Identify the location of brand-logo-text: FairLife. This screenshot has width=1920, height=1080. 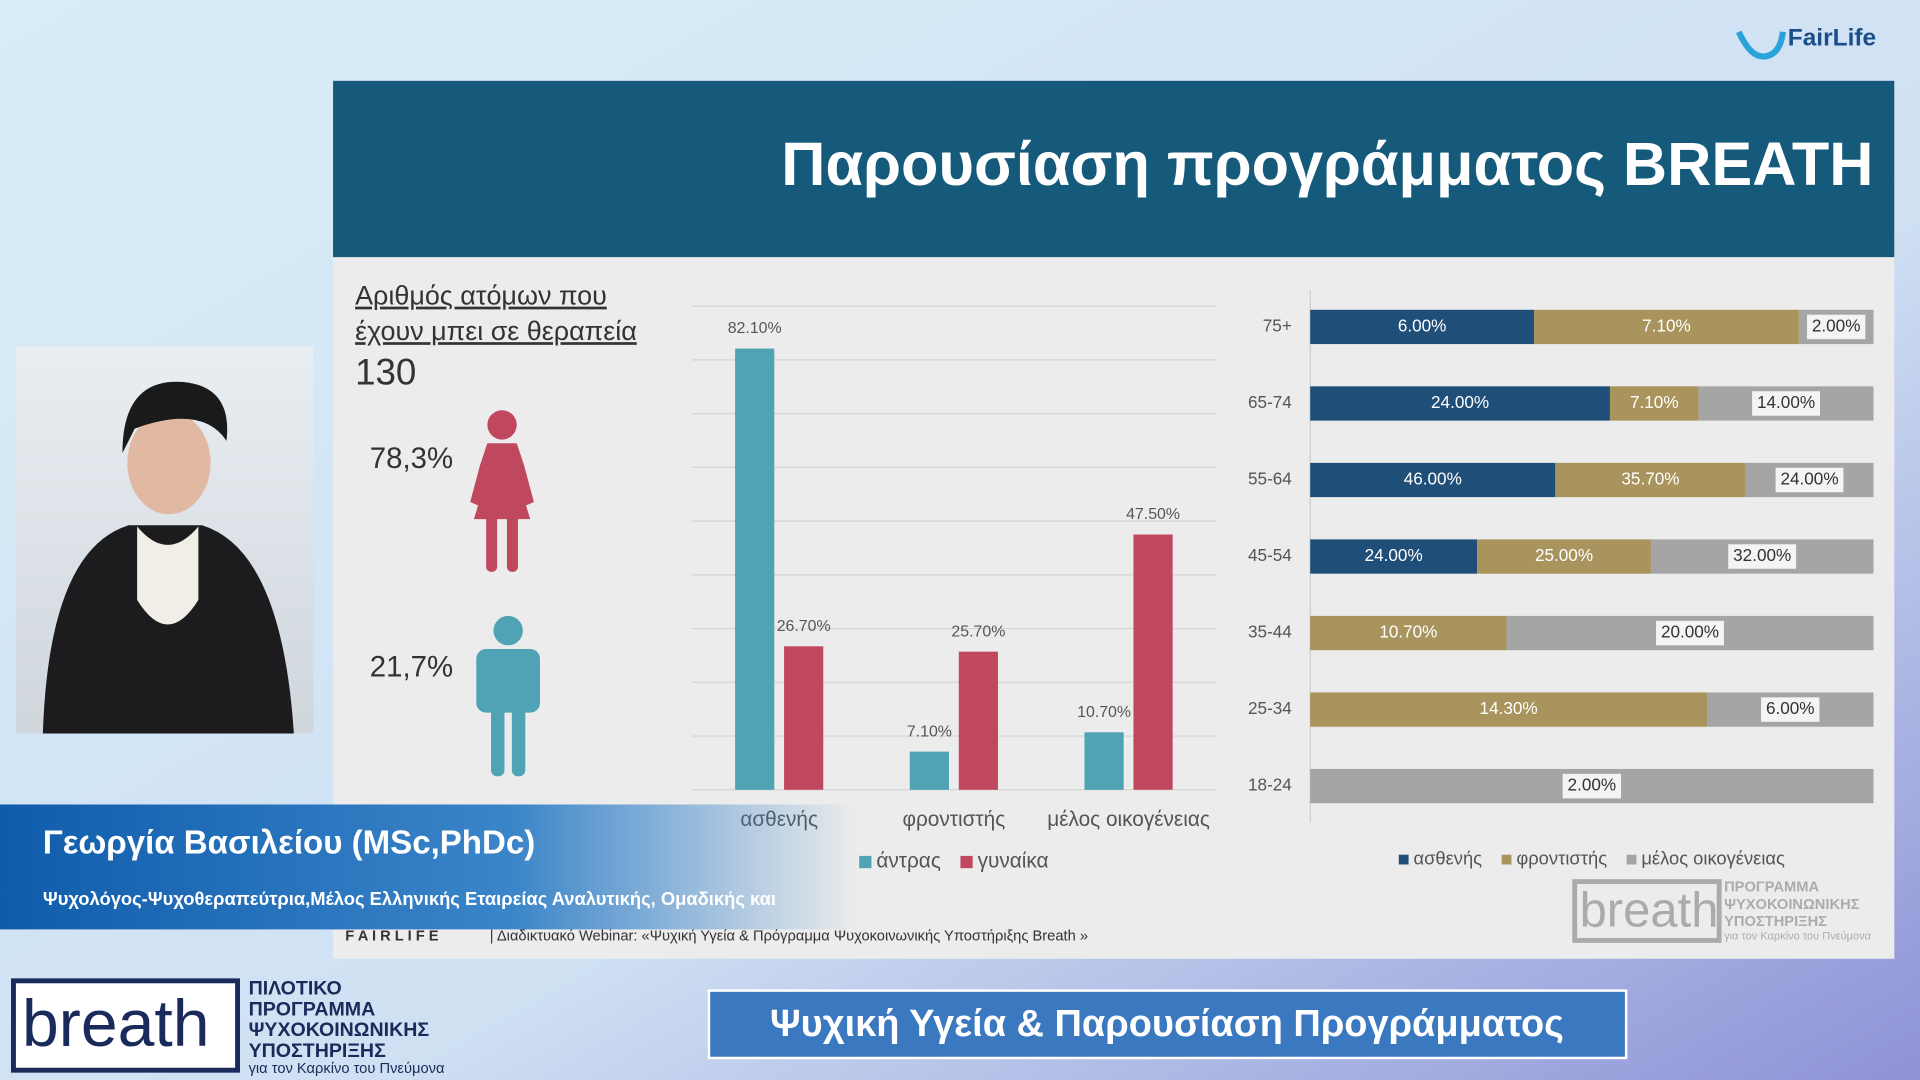
(1832, 38).